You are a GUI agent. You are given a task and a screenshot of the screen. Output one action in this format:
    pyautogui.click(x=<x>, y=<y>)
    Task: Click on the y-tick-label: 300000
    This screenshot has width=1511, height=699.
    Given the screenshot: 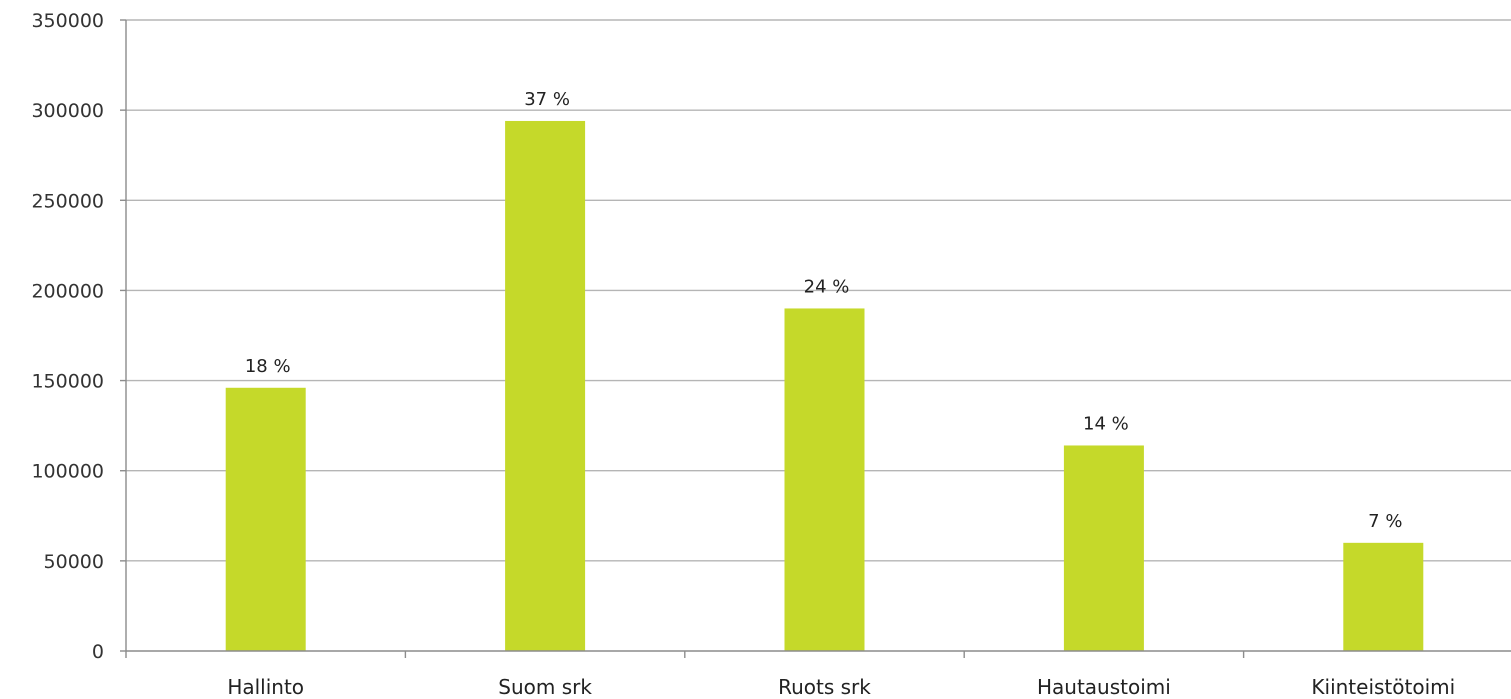 What is the action you would take?
    pyautogui.click(x=67, y=111)
    